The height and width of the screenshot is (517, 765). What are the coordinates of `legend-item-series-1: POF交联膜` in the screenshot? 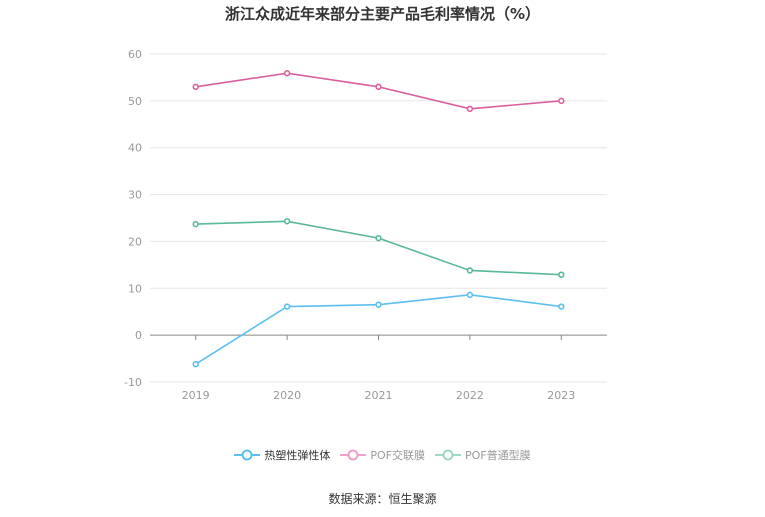 It's located at (382, 455).